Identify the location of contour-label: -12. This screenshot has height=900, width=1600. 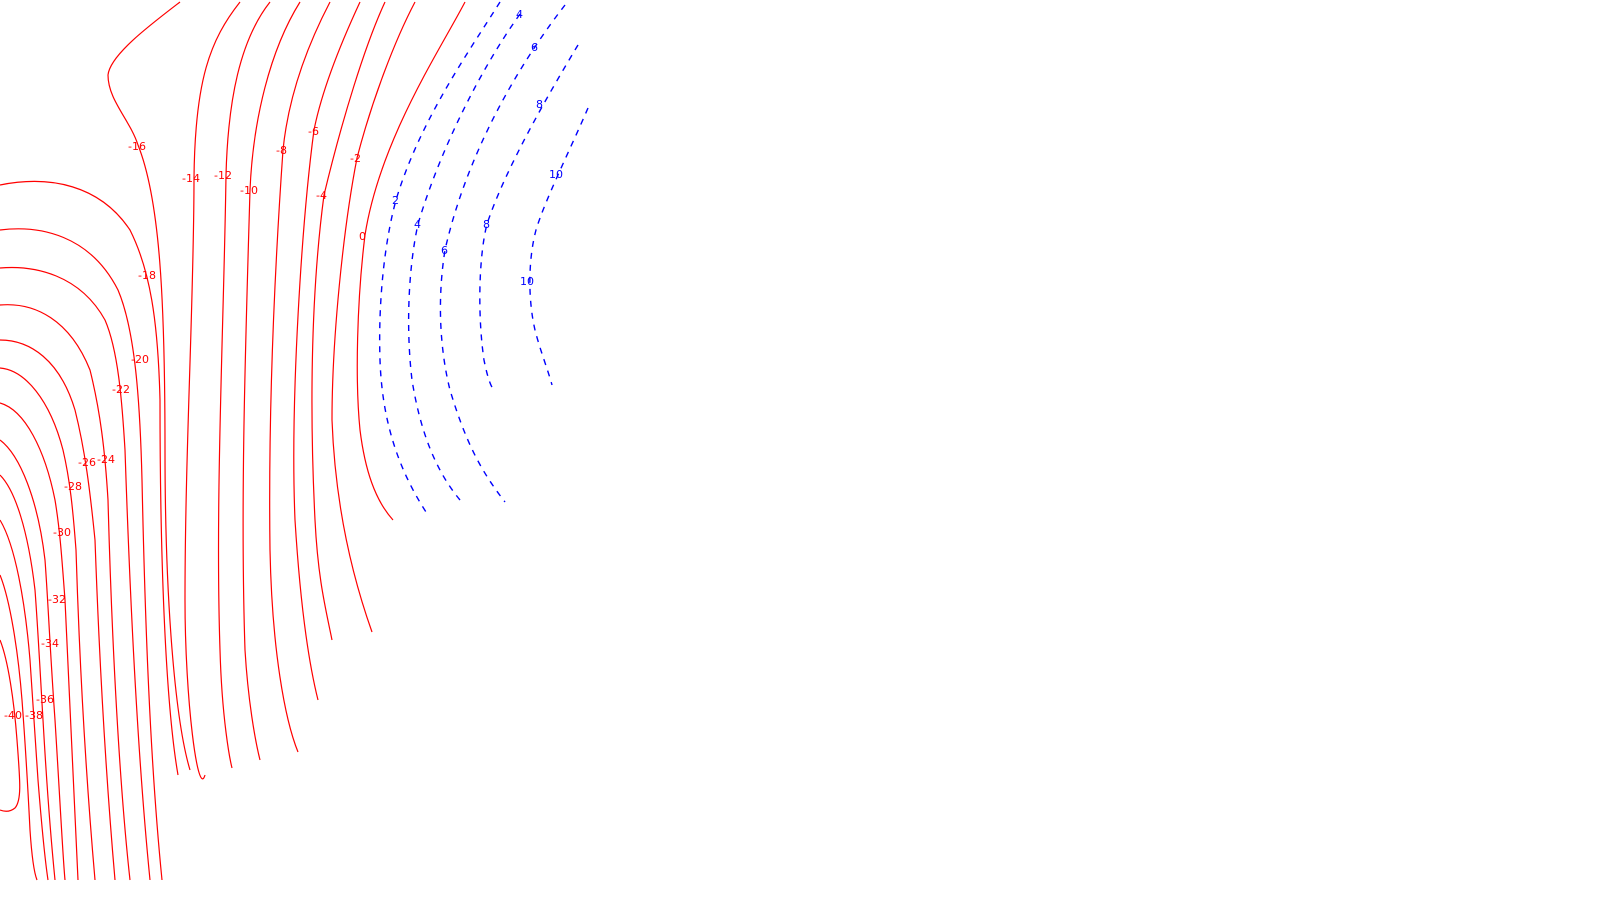
(223, 175).